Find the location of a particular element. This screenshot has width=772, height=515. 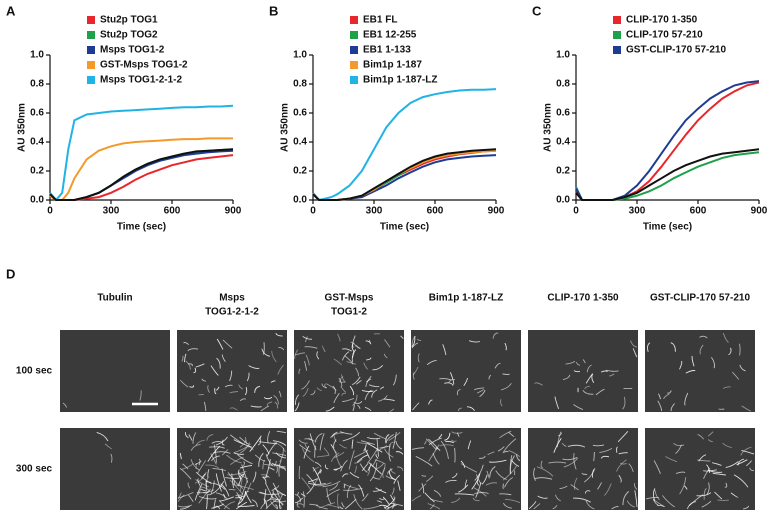

panel-label: A is located at coordinates (11, 10).